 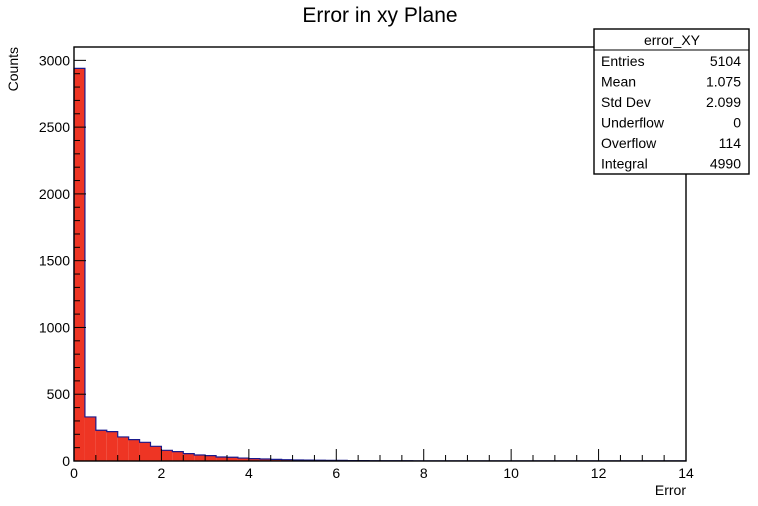 I want to click on stats-label: Overflow, so click(x=629, y=143).